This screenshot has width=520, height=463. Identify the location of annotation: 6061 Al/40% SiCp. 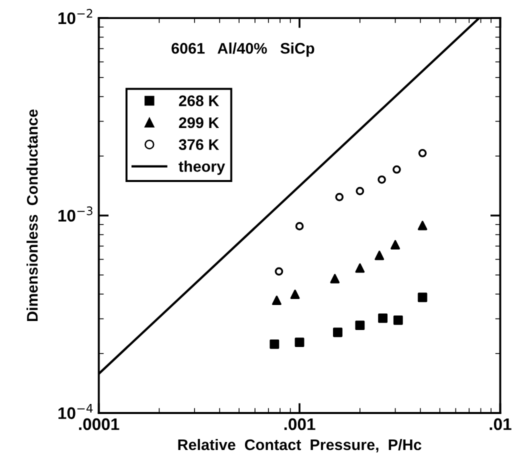
(243, 49).